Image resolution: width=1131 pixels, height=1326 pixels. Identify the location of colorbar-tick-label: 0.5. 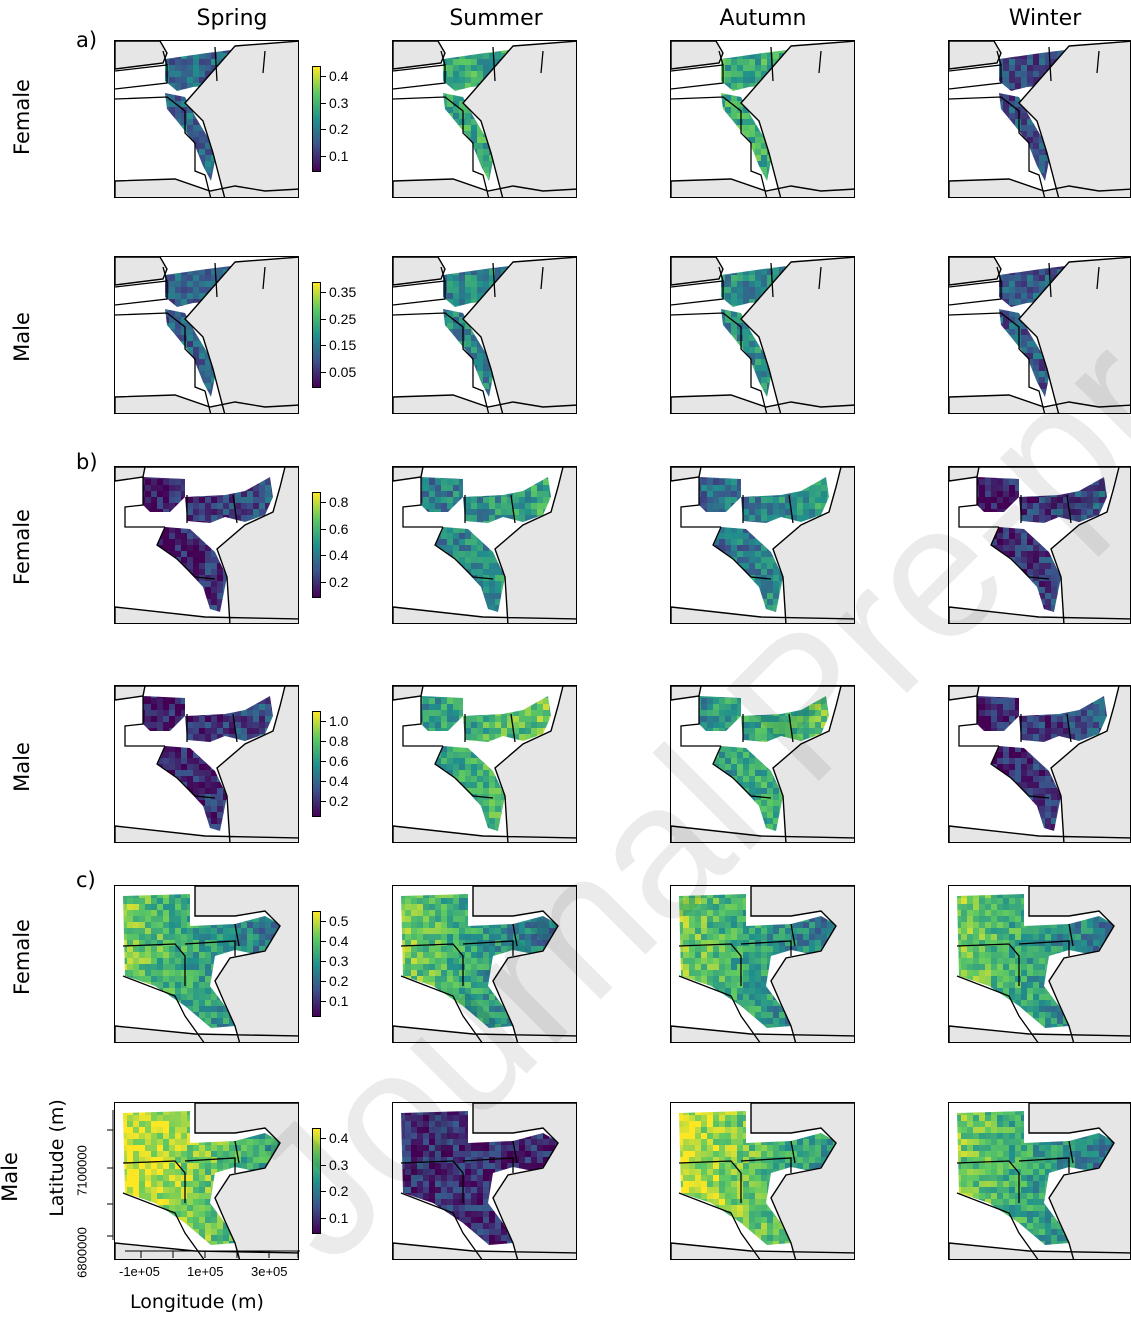
(338, 921).